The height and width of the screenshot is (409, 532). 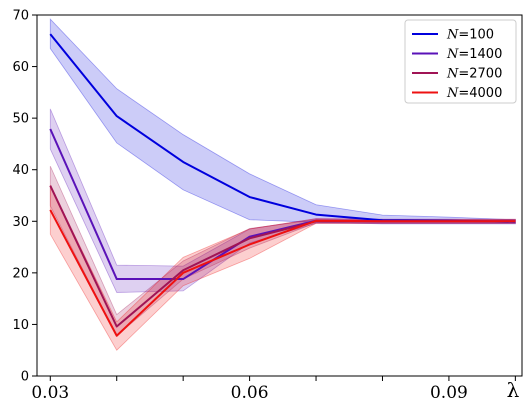 I want to click on x-tick-label: 0.03, so click(x=50, y=393).